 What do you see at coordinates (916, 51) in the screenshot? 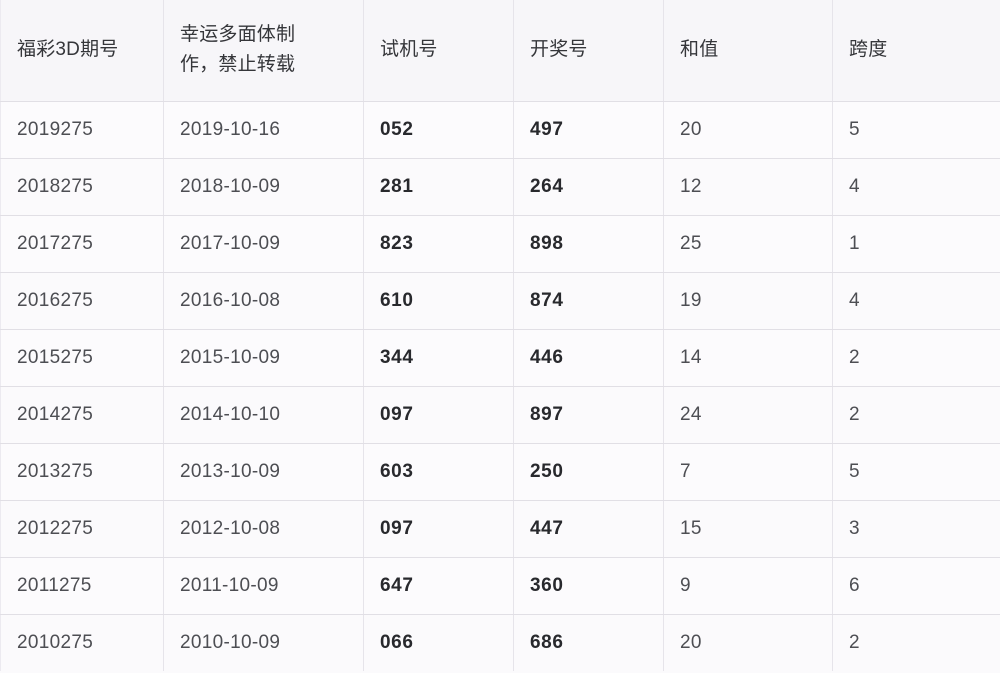
I see `column-header-span: 跨度` at bounding box center [916, 51].